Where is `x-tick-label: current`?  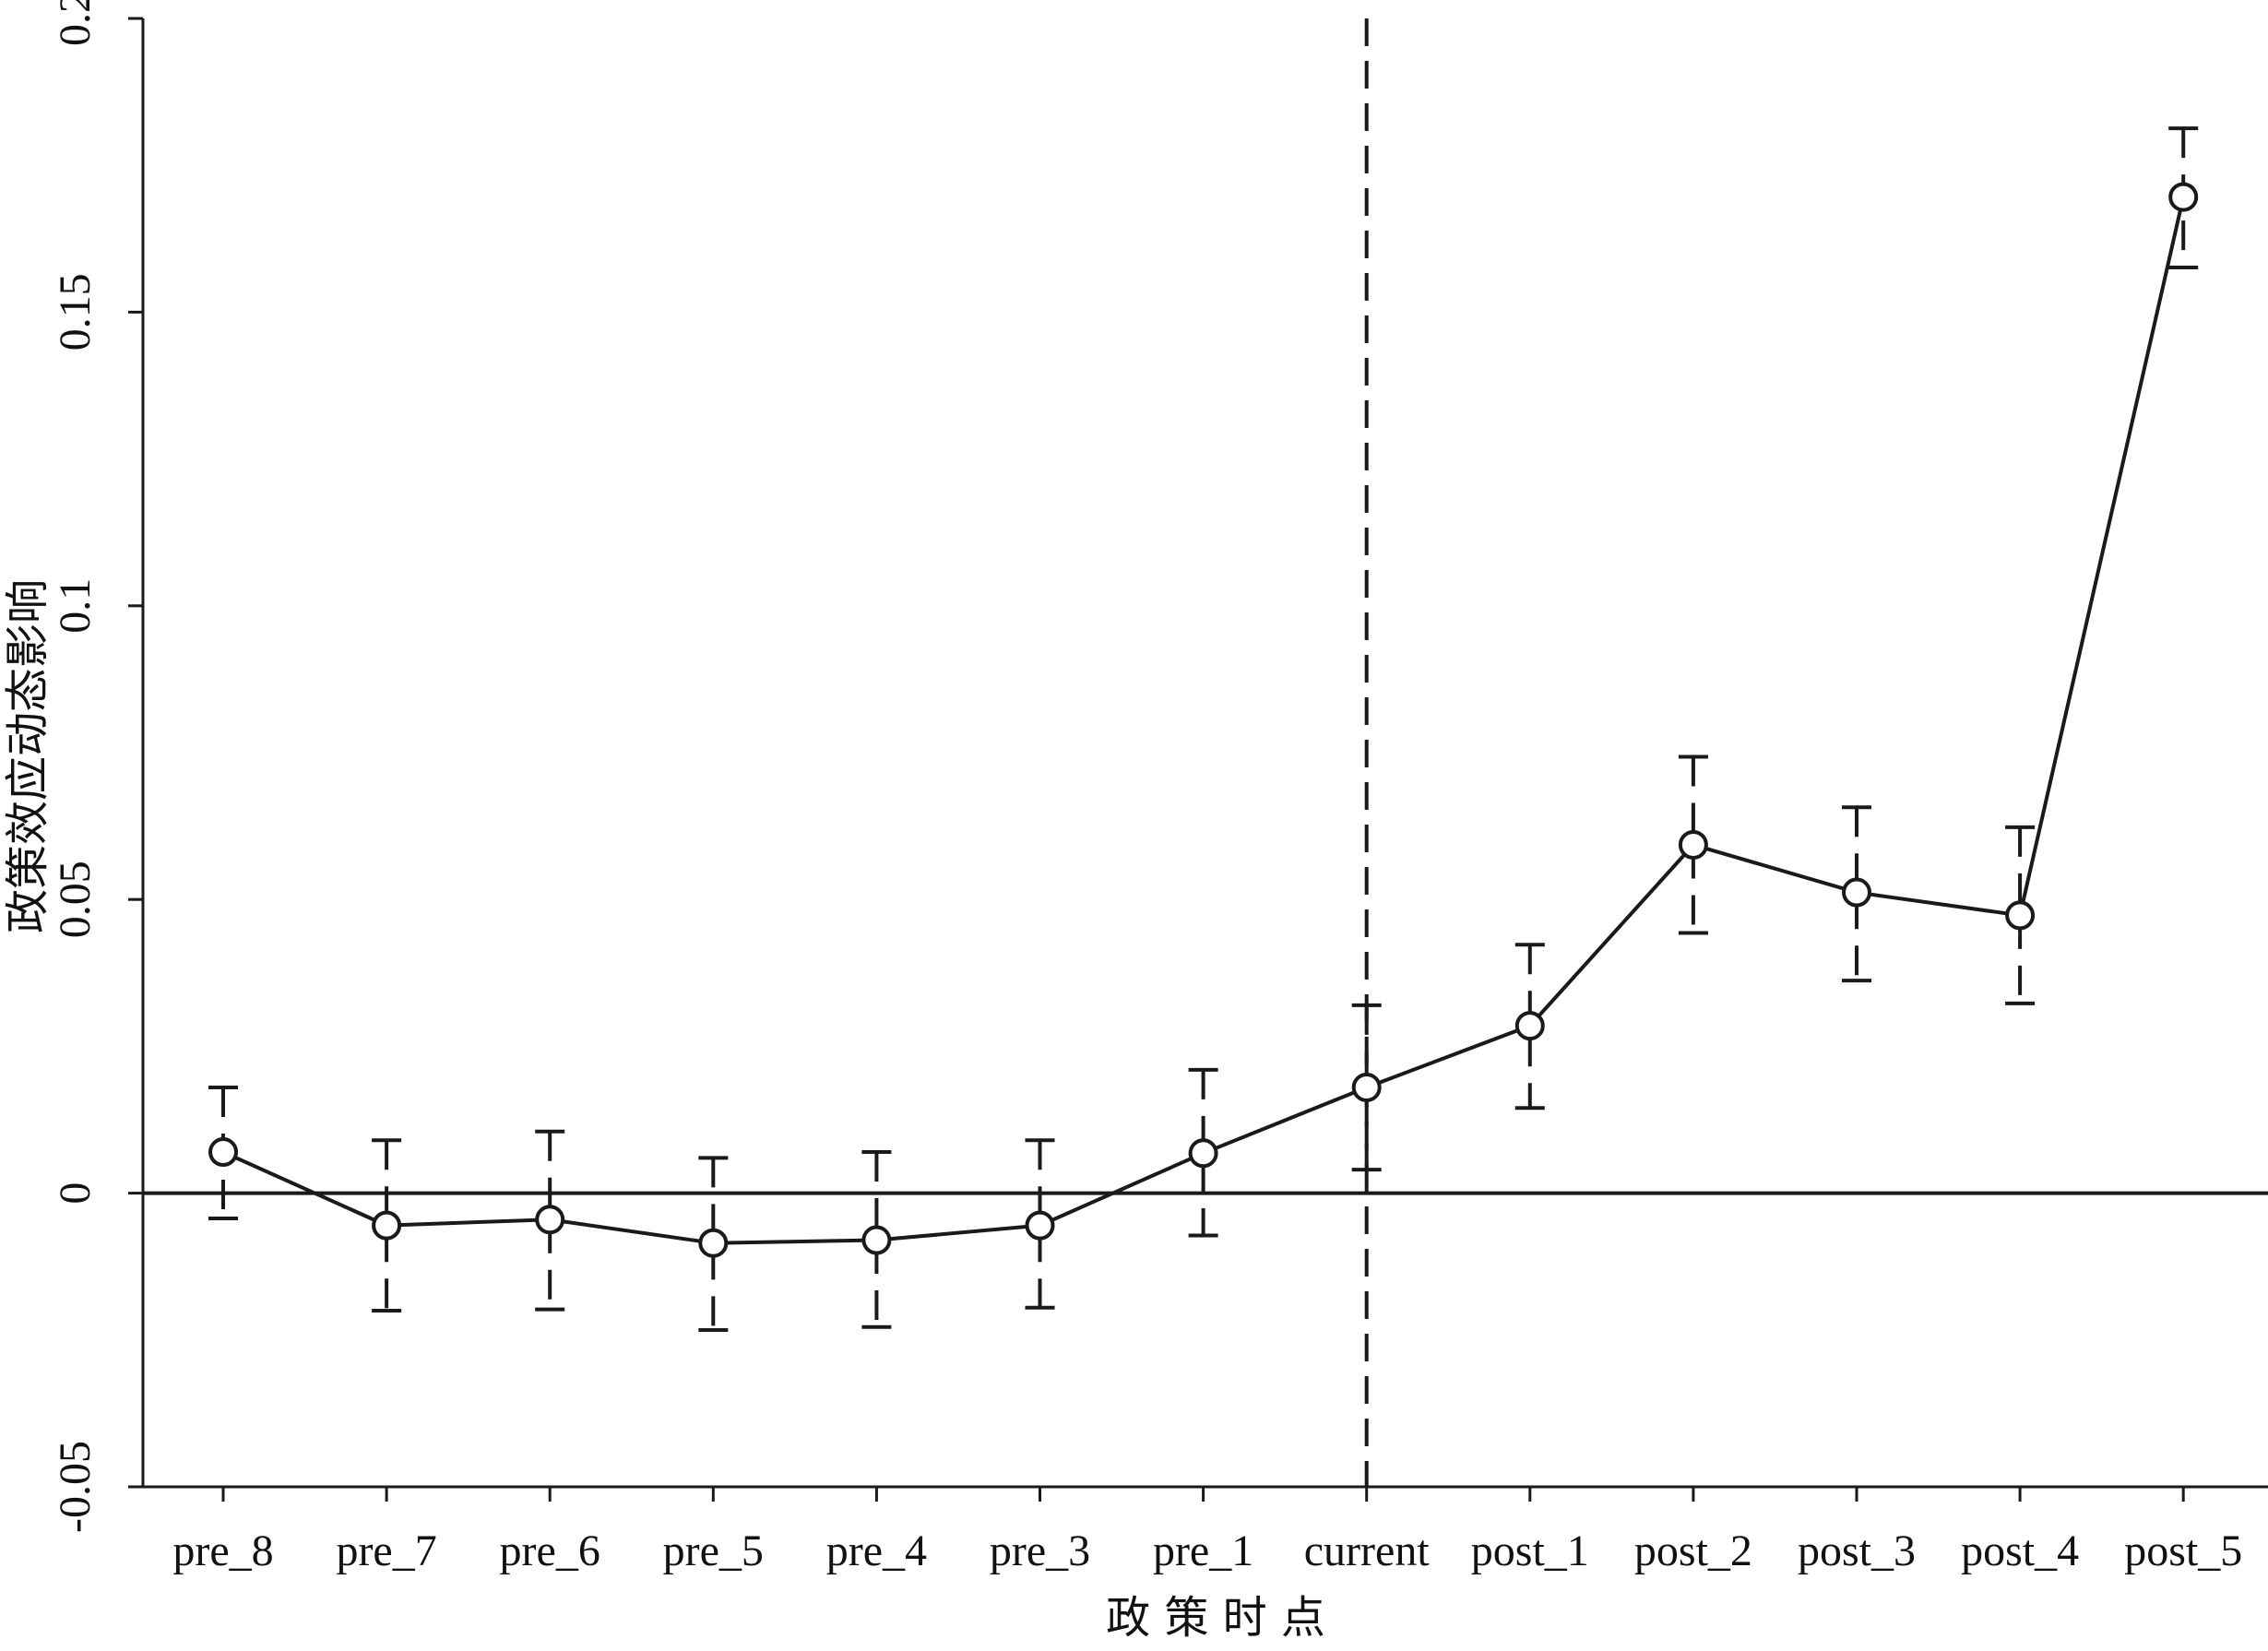 x-tick-label: current is located at coordinates (1367, 1550).